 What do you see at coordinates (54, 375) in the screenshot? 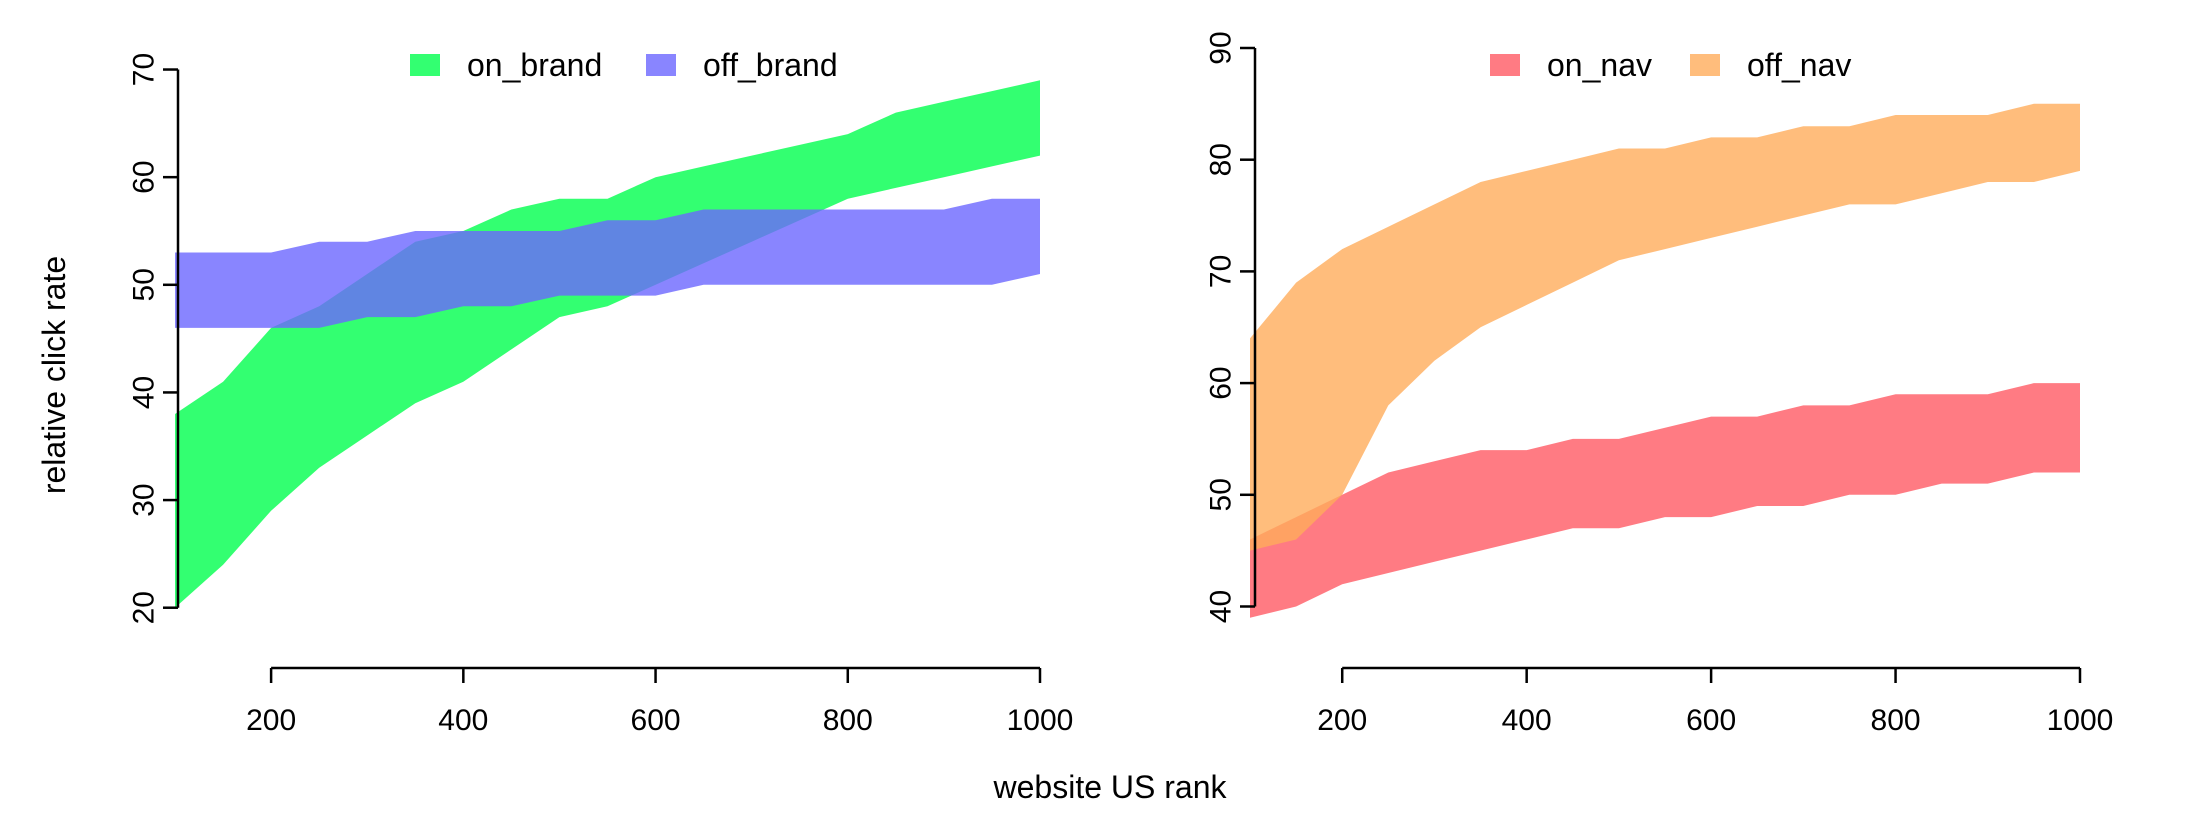
I see `y-axis-title: relative click rate` at bounding box center [54, 375].